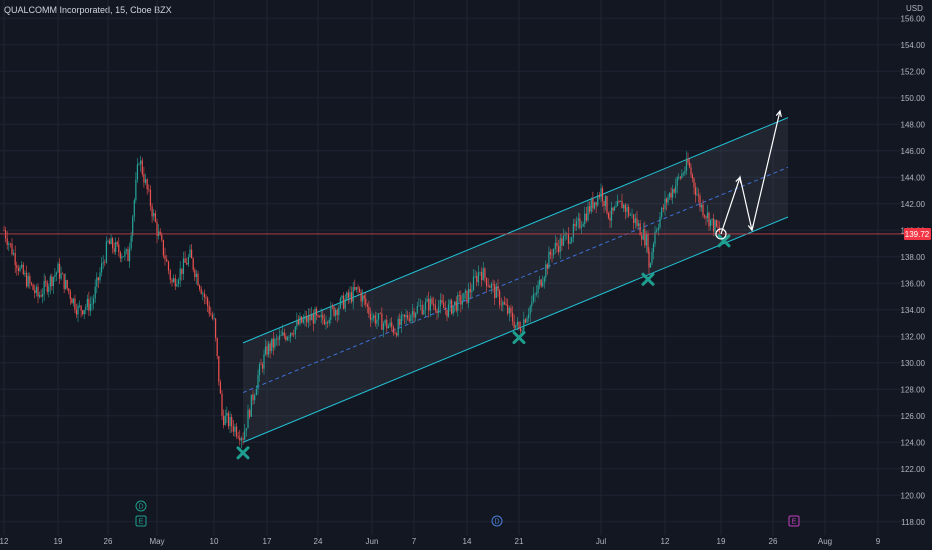 Image resolution: width=932 pixels, height=550 pixels. I want to click on time-axis: 12 19 26 May 10 17 24 Jun 7 14 21 Jul 12 19 26 Aug 9, so click(440, 541).